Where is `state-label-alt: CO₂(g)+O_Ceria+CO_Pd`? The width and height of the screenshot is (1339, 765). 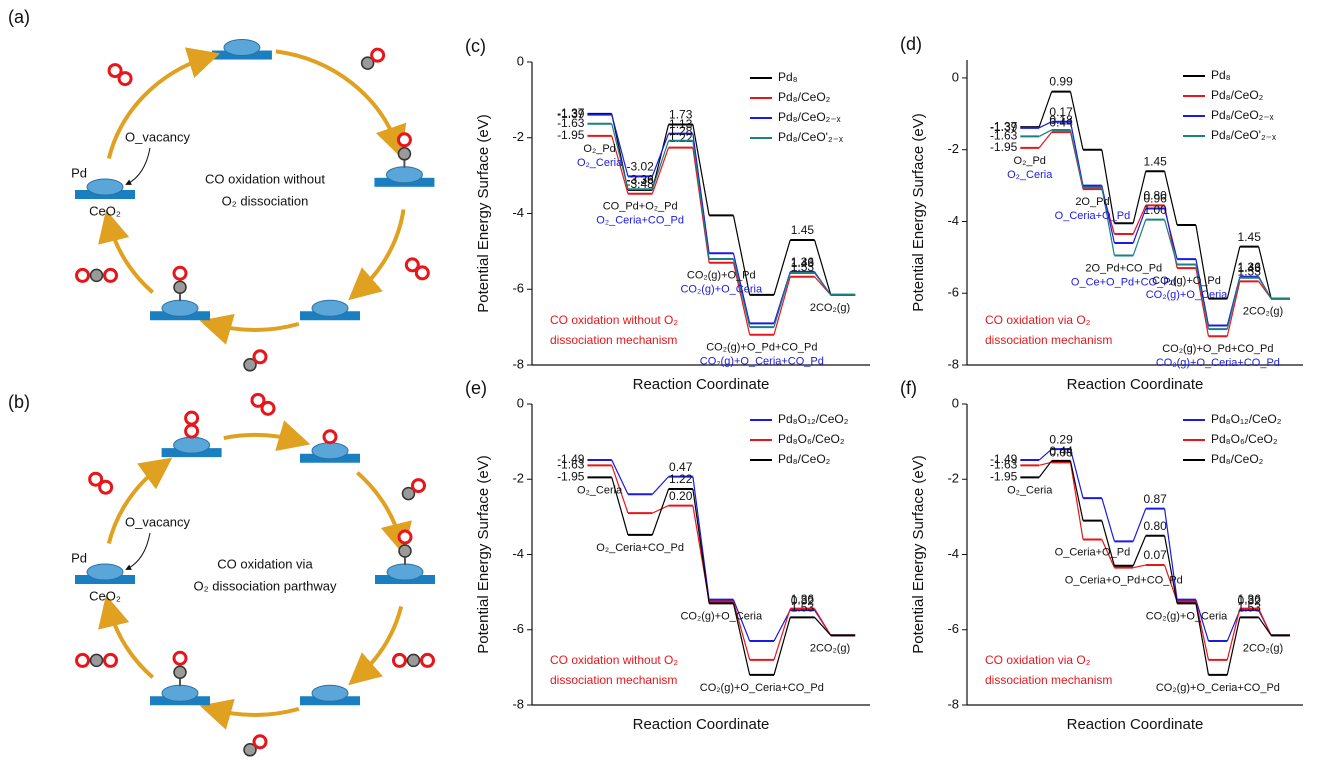
state-label-alt: CO₂(g)+O_Ceria+CO_Pd is located at coordinates (1218, 363).